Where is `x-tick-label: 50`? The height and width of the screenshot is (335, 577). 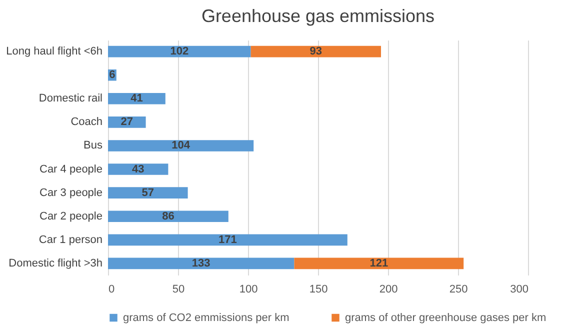 x-tick-label: 50 is located at coordinates (178, 290).